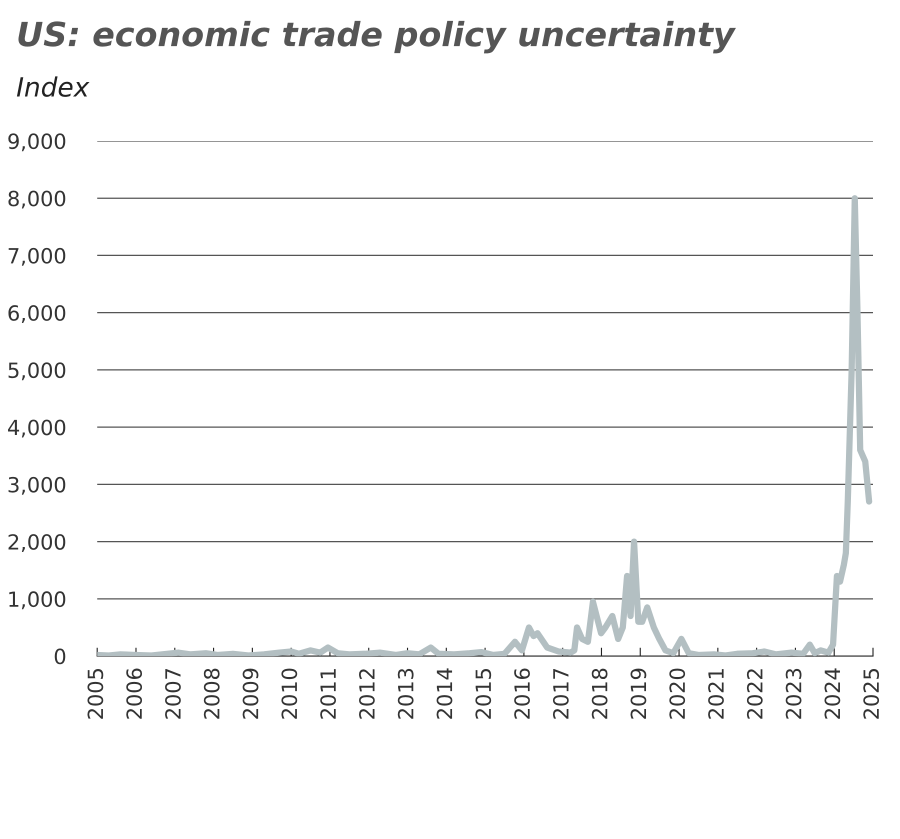 This screenshot has height=839, width=900. I want to click on x-tick-label: 2017, so click(560, 693).